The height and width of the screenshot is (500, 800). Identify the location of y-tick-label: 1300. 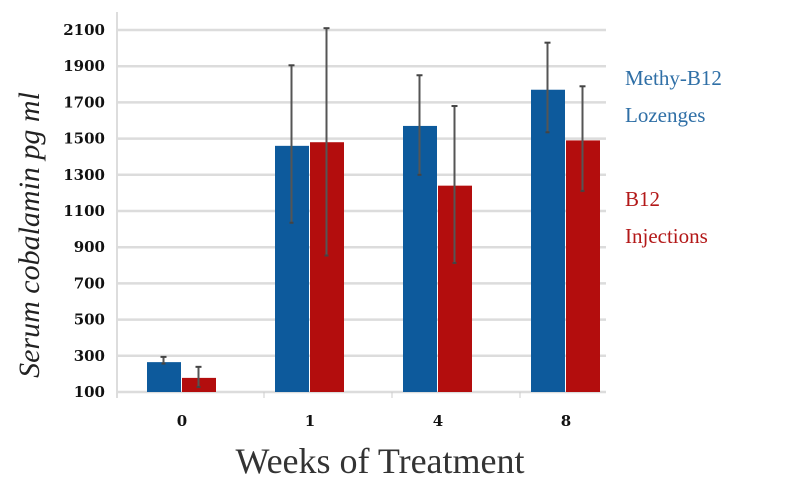
(84, 175).